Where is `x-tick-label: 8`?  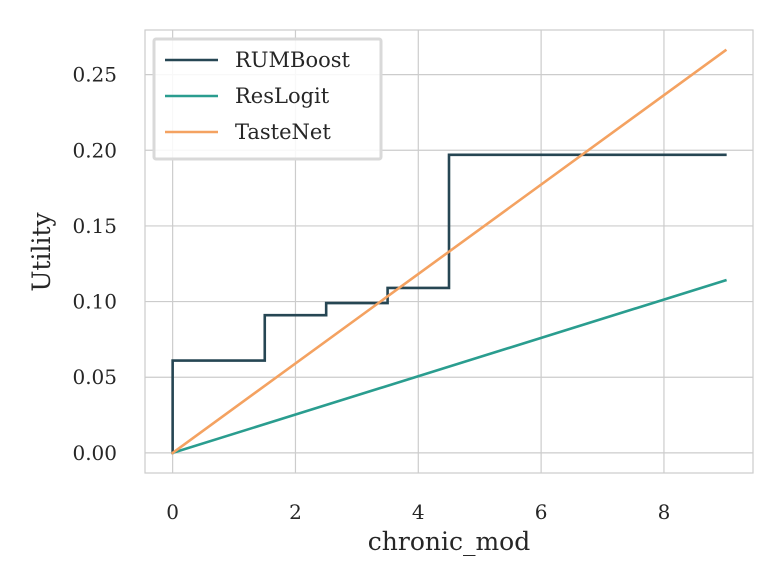
x-tick-label: 8 is located at coordinates (664, 512).